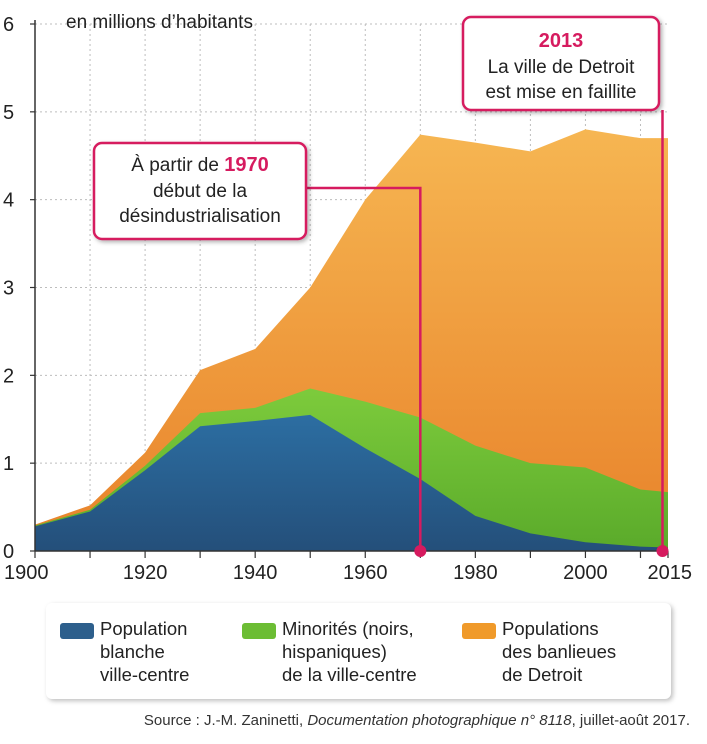 The image size is (707, 744). I want to click on source-prefix: Source : J.-M. Zaninetti,, so click(225, 720).